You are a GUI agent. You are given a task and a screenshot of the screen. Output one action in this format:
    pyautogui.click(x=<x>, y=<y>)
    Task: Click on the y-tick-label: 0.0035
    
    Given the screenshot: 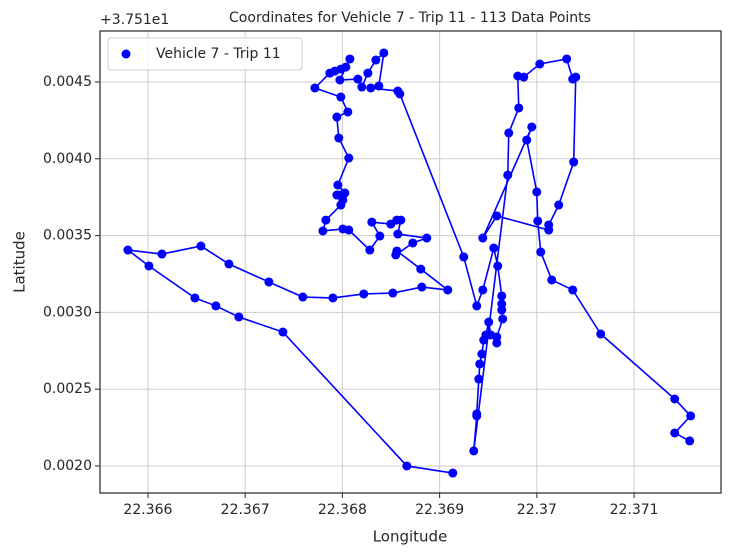 What is the action you would take?
    pyautogui.click(x=67, y=236)
    